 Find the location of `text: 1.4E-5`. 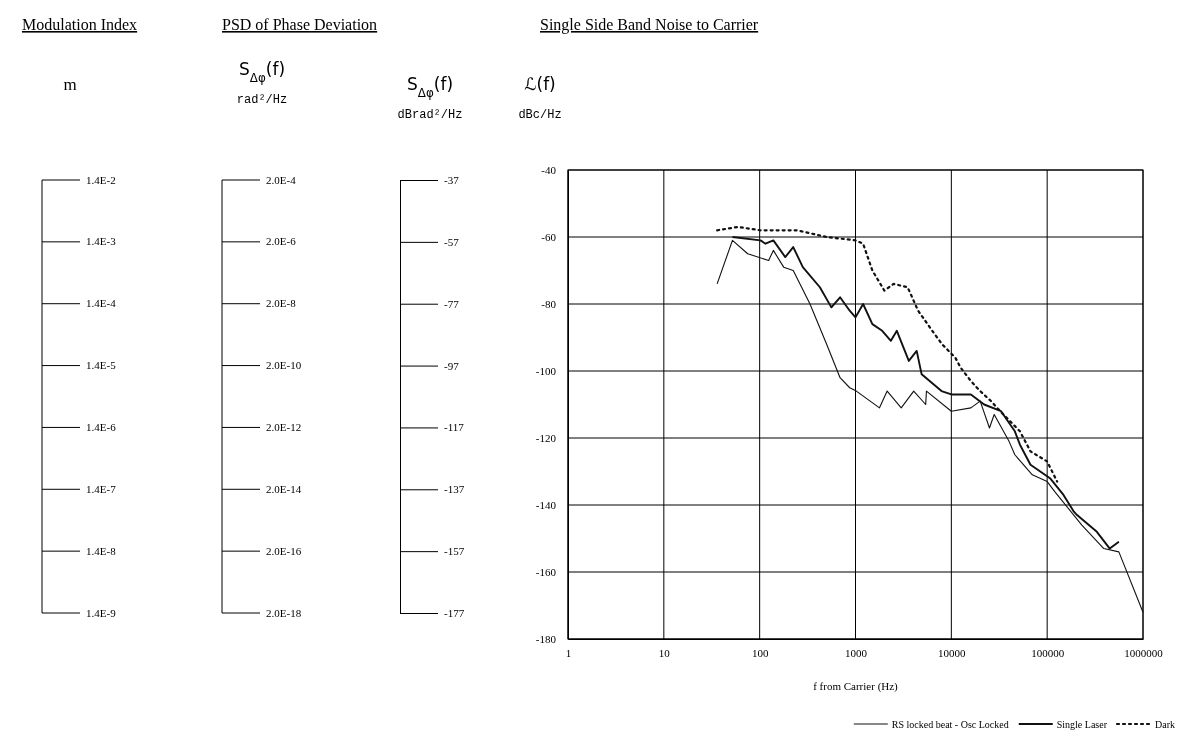

text: 1.4E-5 is located at coordinates (101, 365).